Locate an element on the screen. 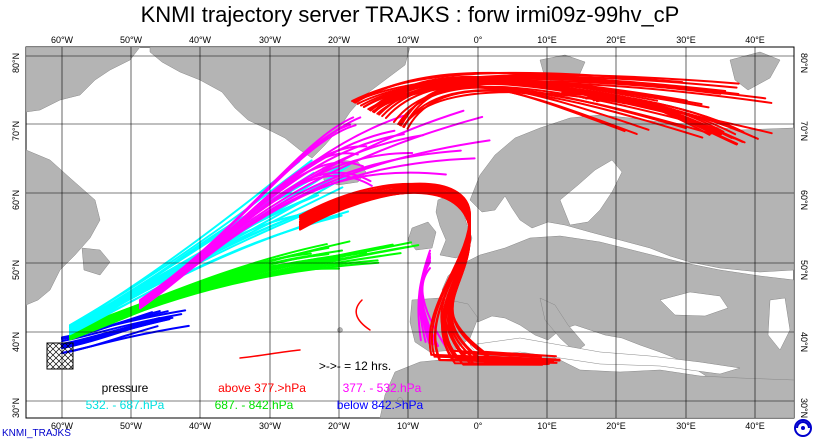 This screenshot has width=820, height=441. legend-time-mark: >->- = 12 hrs. is located at coordinates (355, 366).